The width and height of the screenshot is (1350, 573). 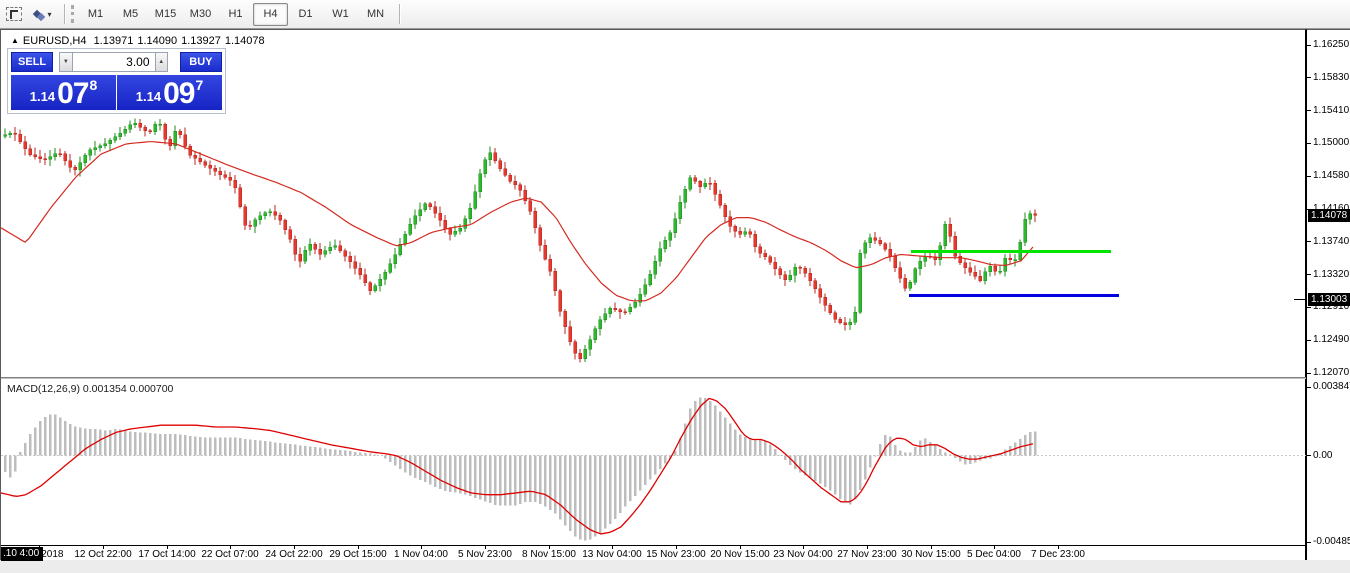 I want to click on templates-icon, so click(x=14, y=14).